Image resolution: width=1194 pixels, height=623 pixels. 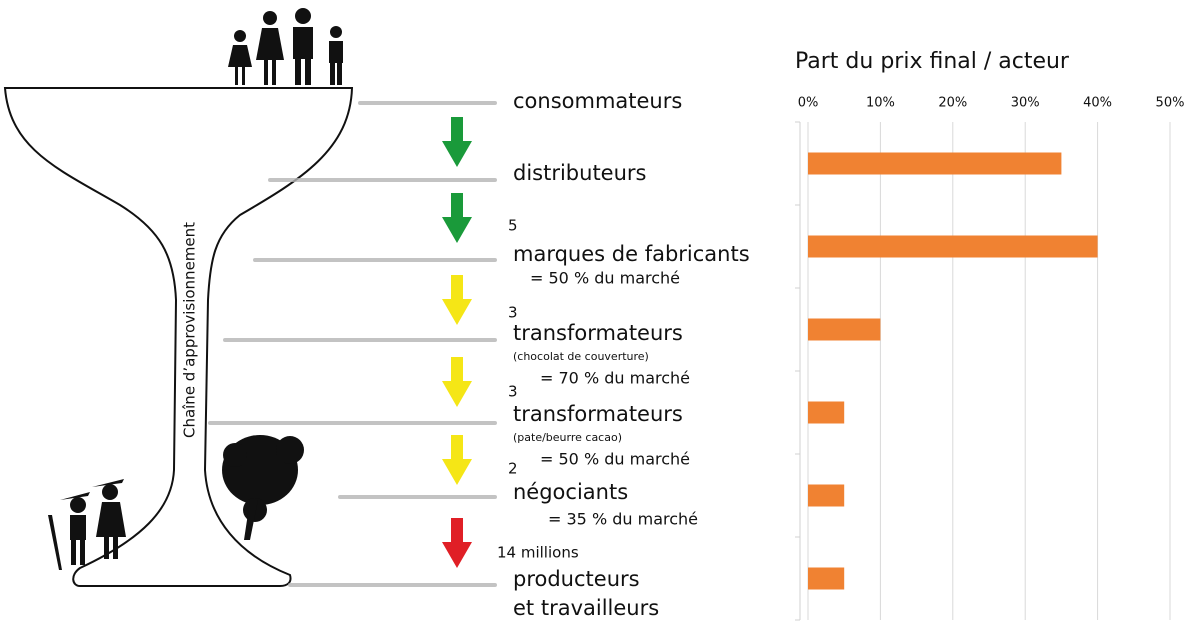 I want to click on actor-share: = 35 % du marché, so click(x=623, y=519).